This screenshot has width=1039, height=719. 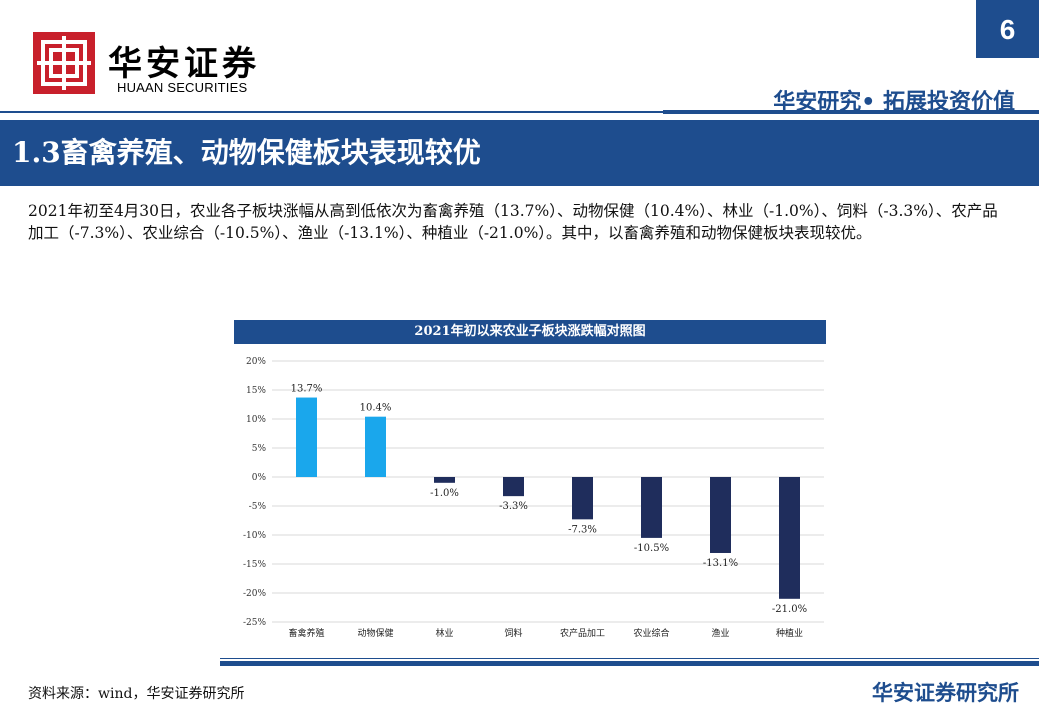 I want to click on y-tick-label: -25%, so click(x=254, y=623).